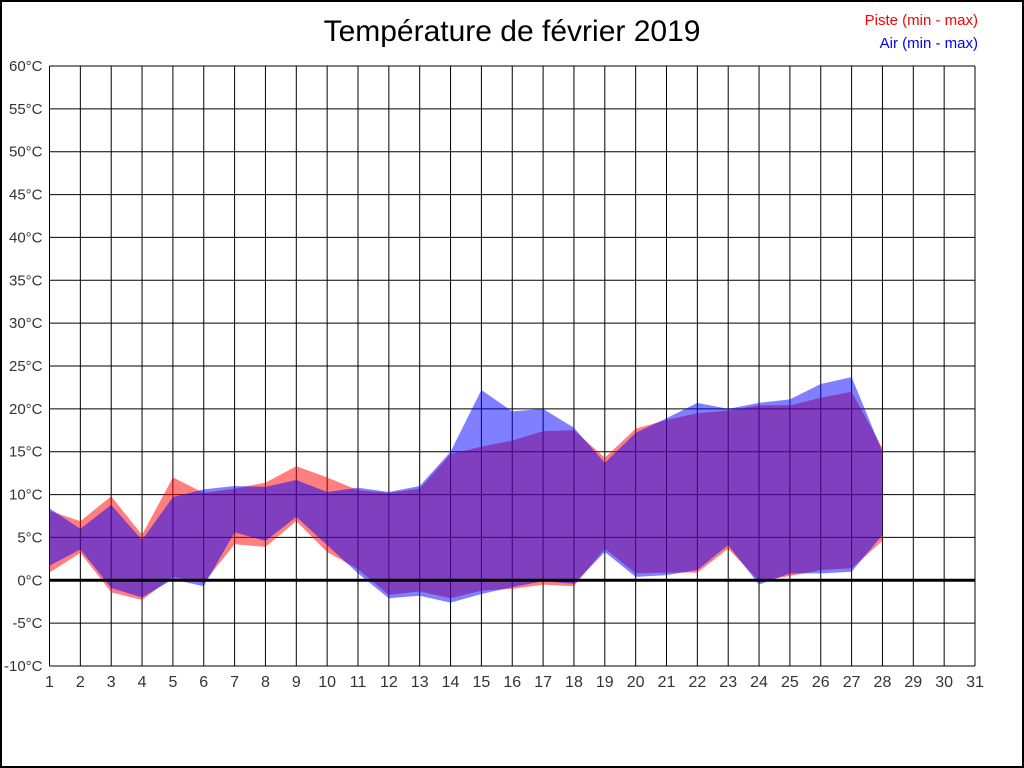  What do you see at coordinates (636, 682) in the screenshot?
I see `svg-text: 20` at bounding box center [636, 682].